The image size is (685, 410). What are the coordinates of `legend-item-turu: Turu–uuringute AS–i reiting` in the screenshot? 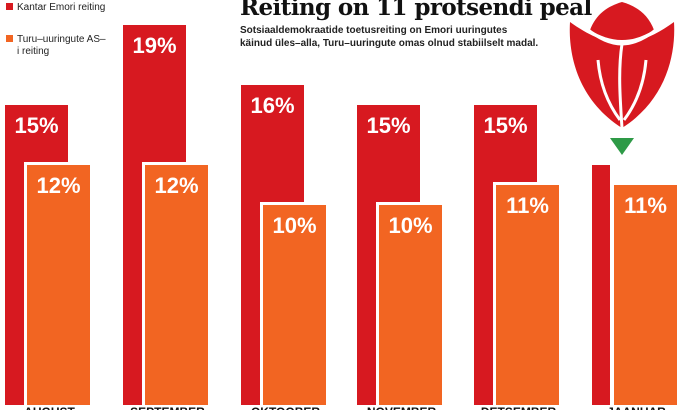 It's located at (56, 46).